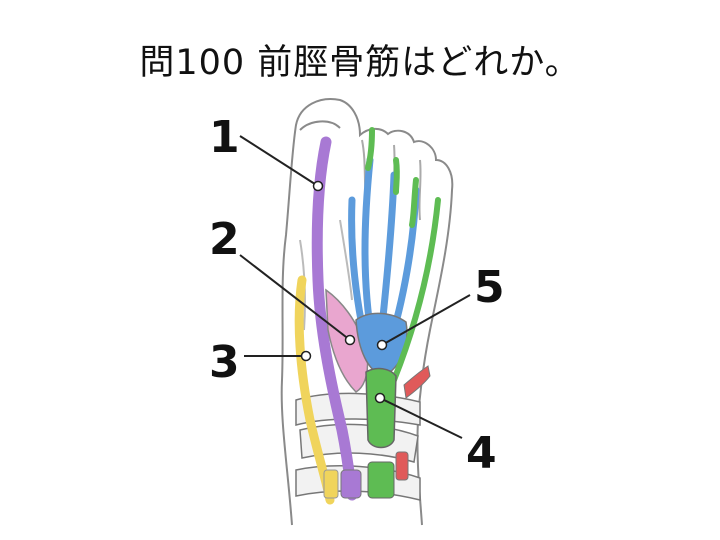 This screenshot has width=720, height=540. Describe the element at coordinates (224, 239) in the screenshot. I see `label-2: 2` at that location.